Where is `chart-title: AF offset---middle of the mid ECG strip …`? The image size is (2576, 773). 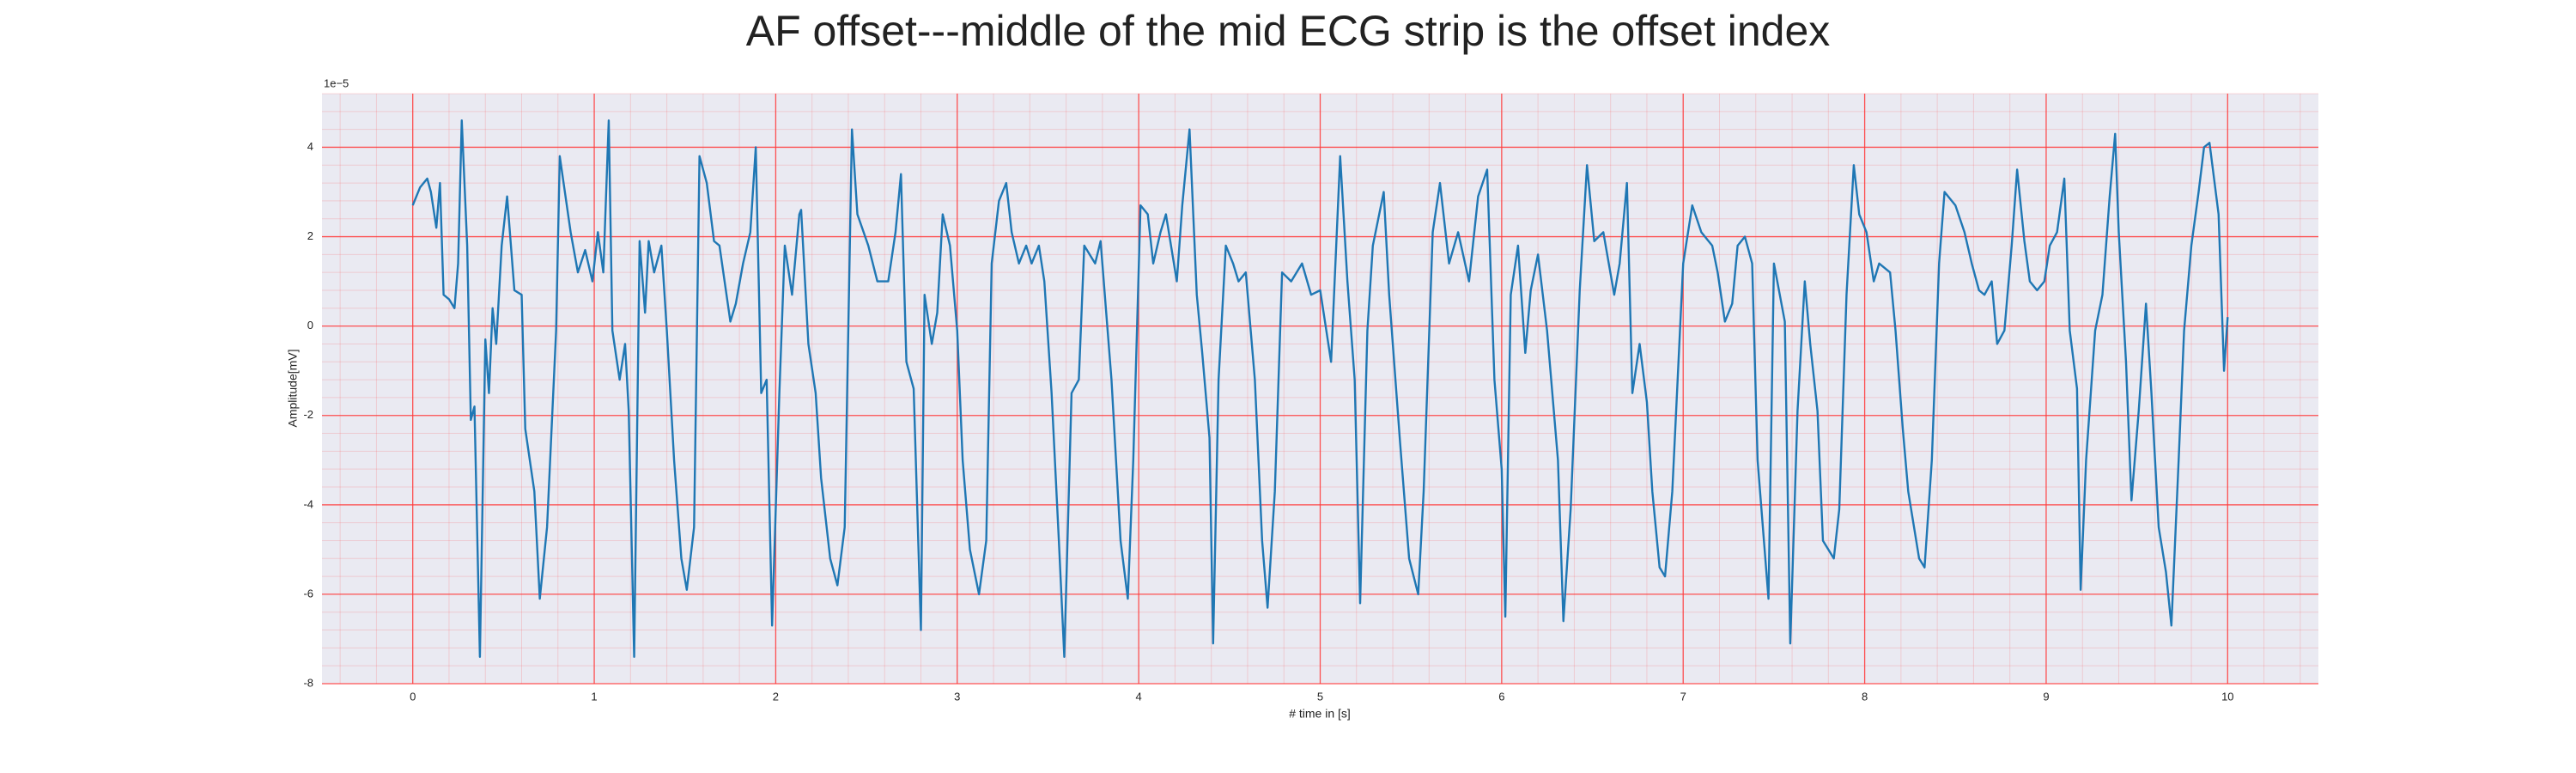 chart-title: AF offset---middle of the mid ECG strip … is located at coordinates (1288, 31).